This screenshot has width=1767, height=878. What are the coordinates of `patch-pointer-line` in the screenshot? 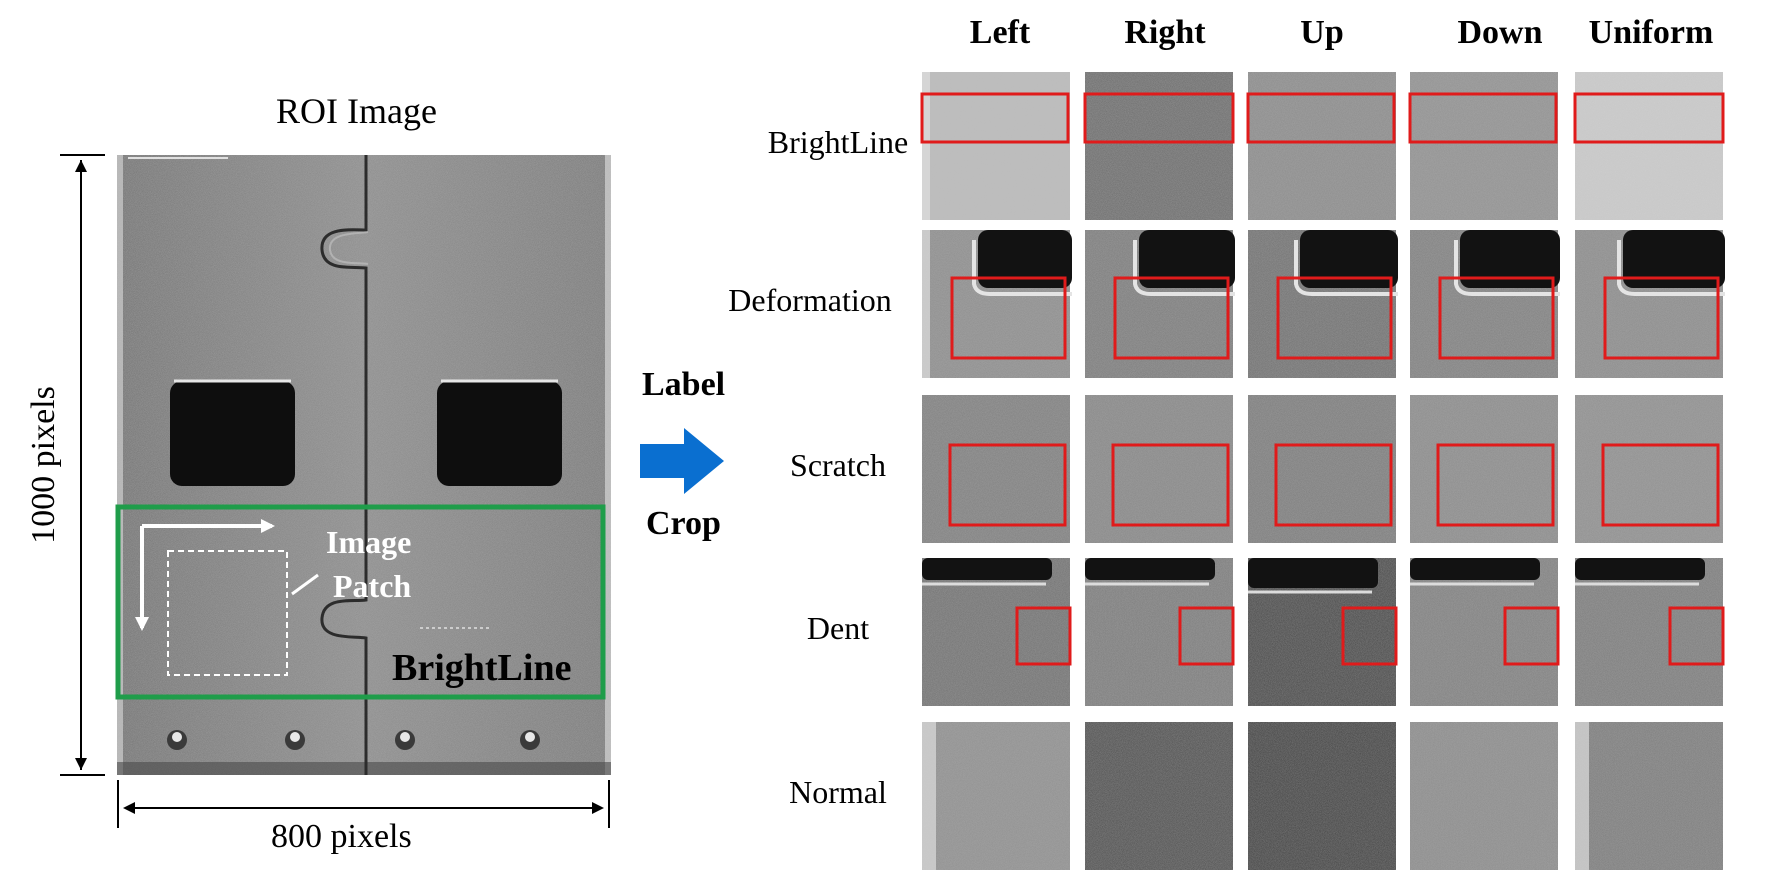 It's located at (305, 584).